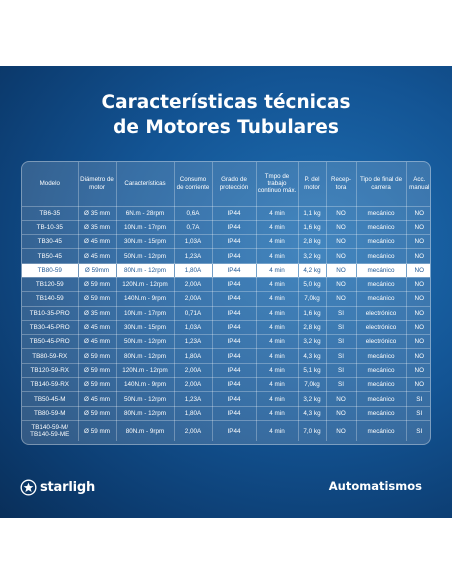 This screenshot has width=452, height=584. What do you see at coordinates (312, 184) in the screenshot?
I see `column-header: P. del motor` at bounding box center [312, 184].